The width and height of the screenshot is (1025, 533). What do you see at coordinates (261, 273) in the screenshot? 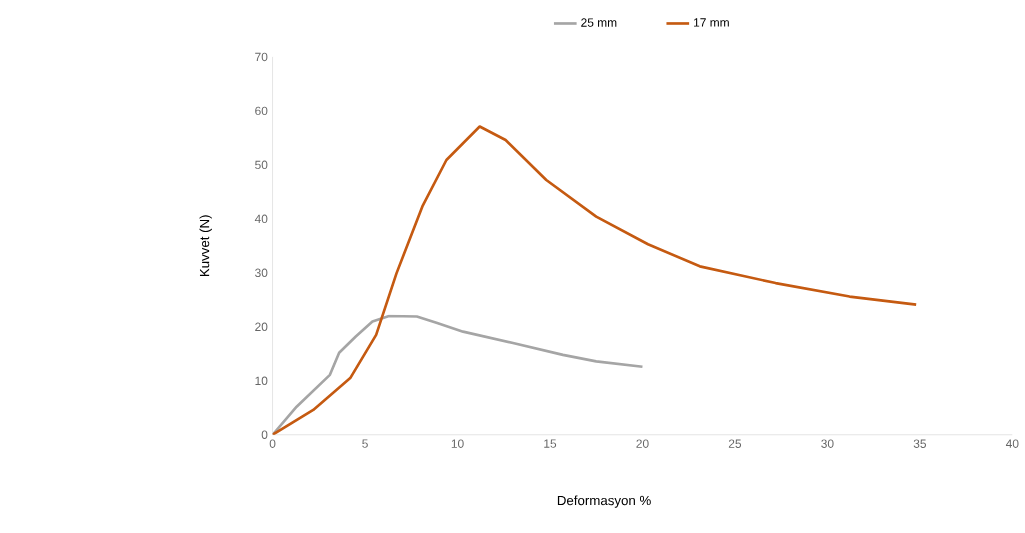
I see `y-tick-label: 30` at bounding box center [261, 273].